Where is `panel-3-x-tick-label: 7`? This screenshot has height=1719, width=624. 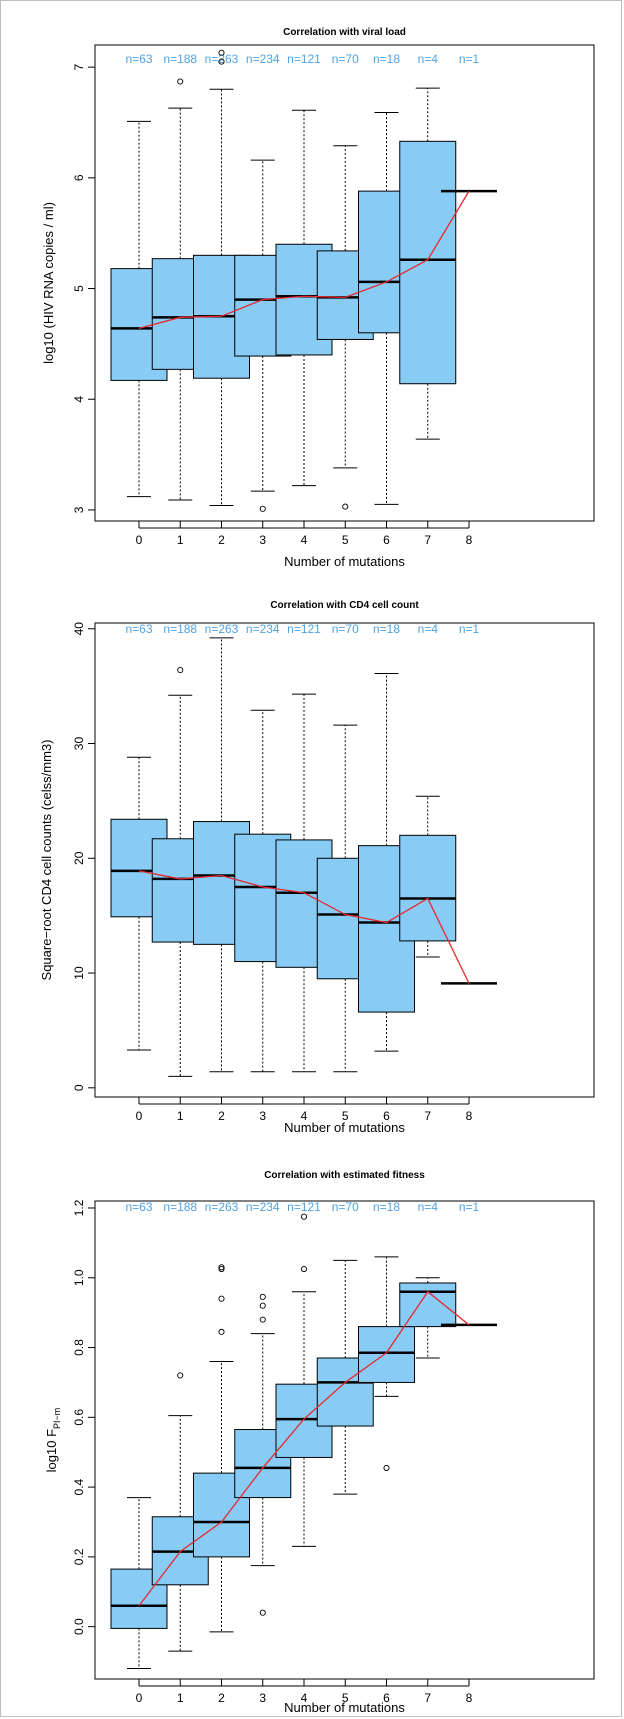 panel-3-x-tick-label: 7 is located at coordinates (427, 1698).